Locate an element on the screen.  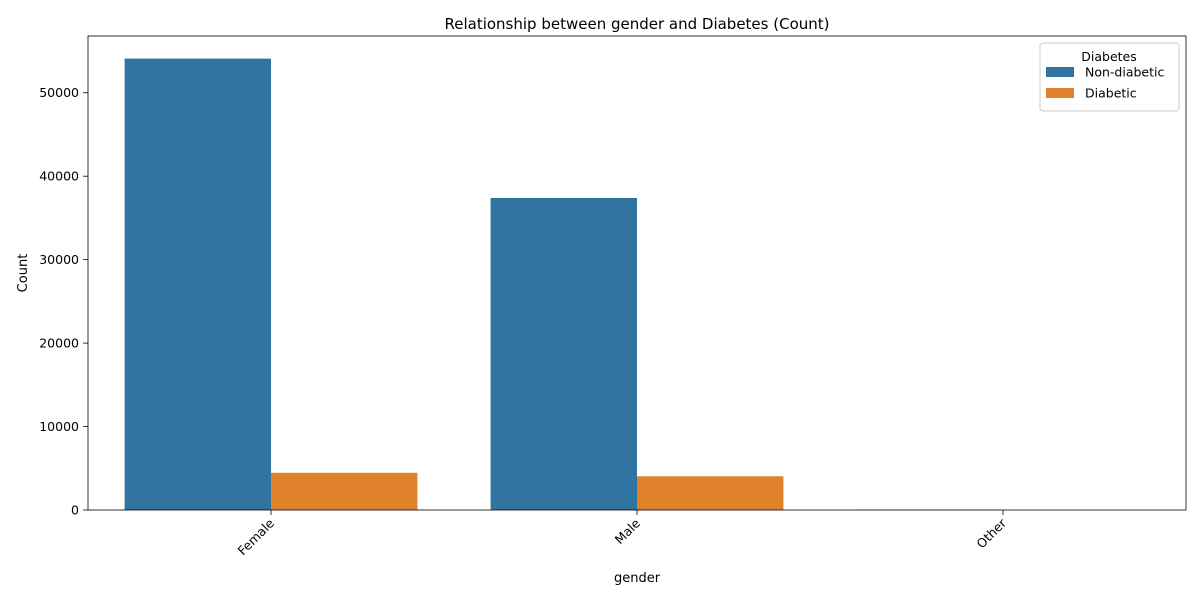
legend-swatch-non-diabetic is located at coordinates (1060, 72).